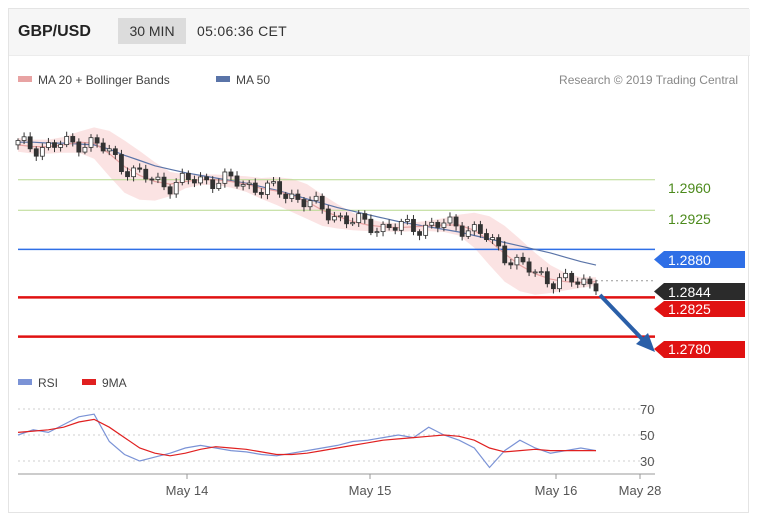  I want to click on chart-header: GBP/USD 30 MIN 05:06:36 CET, so click(379, 32).